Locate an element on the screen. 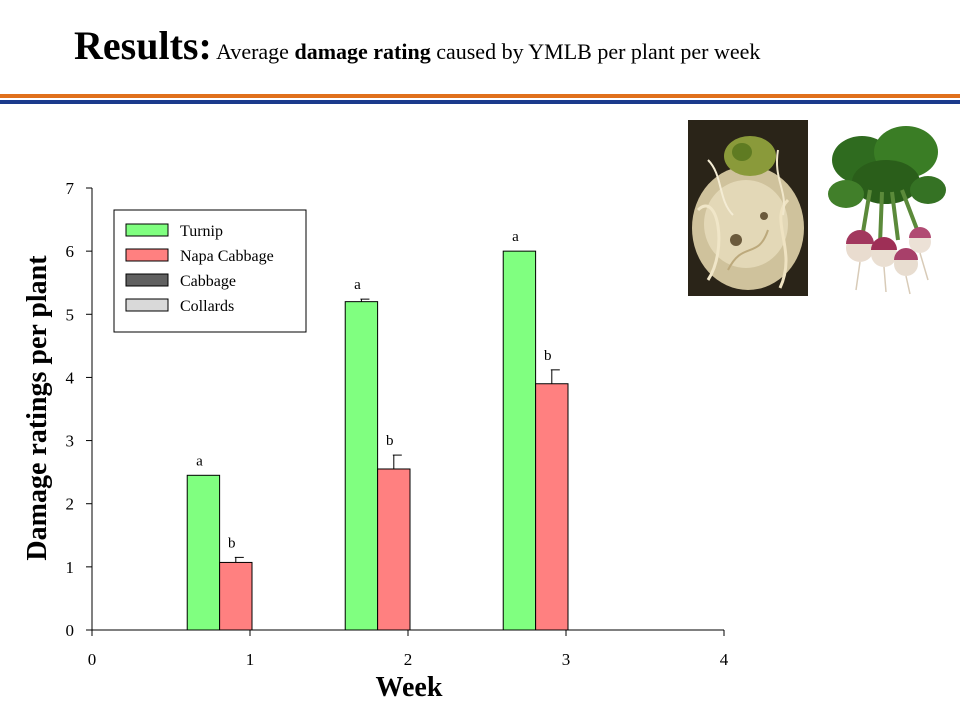  y-tick-label: 5 is located at coordinates (70, 314).